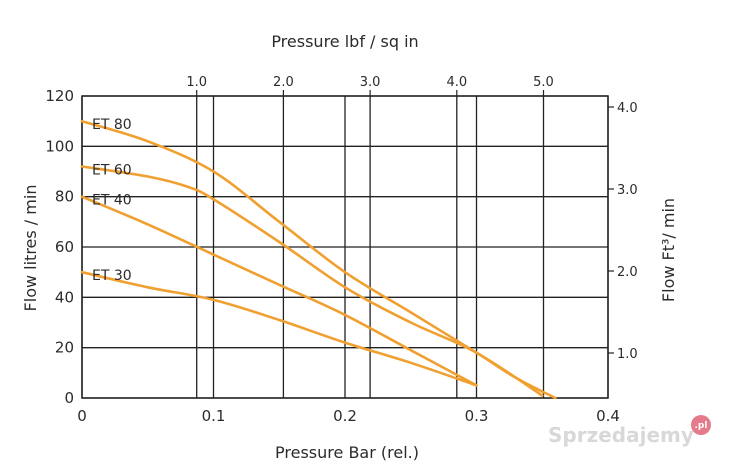 This screenshot has height=470, width=732. Describe the element at coordinates (30, 248) in the screenshot. I see `y-axis-title: Flow litres / min` at that location.